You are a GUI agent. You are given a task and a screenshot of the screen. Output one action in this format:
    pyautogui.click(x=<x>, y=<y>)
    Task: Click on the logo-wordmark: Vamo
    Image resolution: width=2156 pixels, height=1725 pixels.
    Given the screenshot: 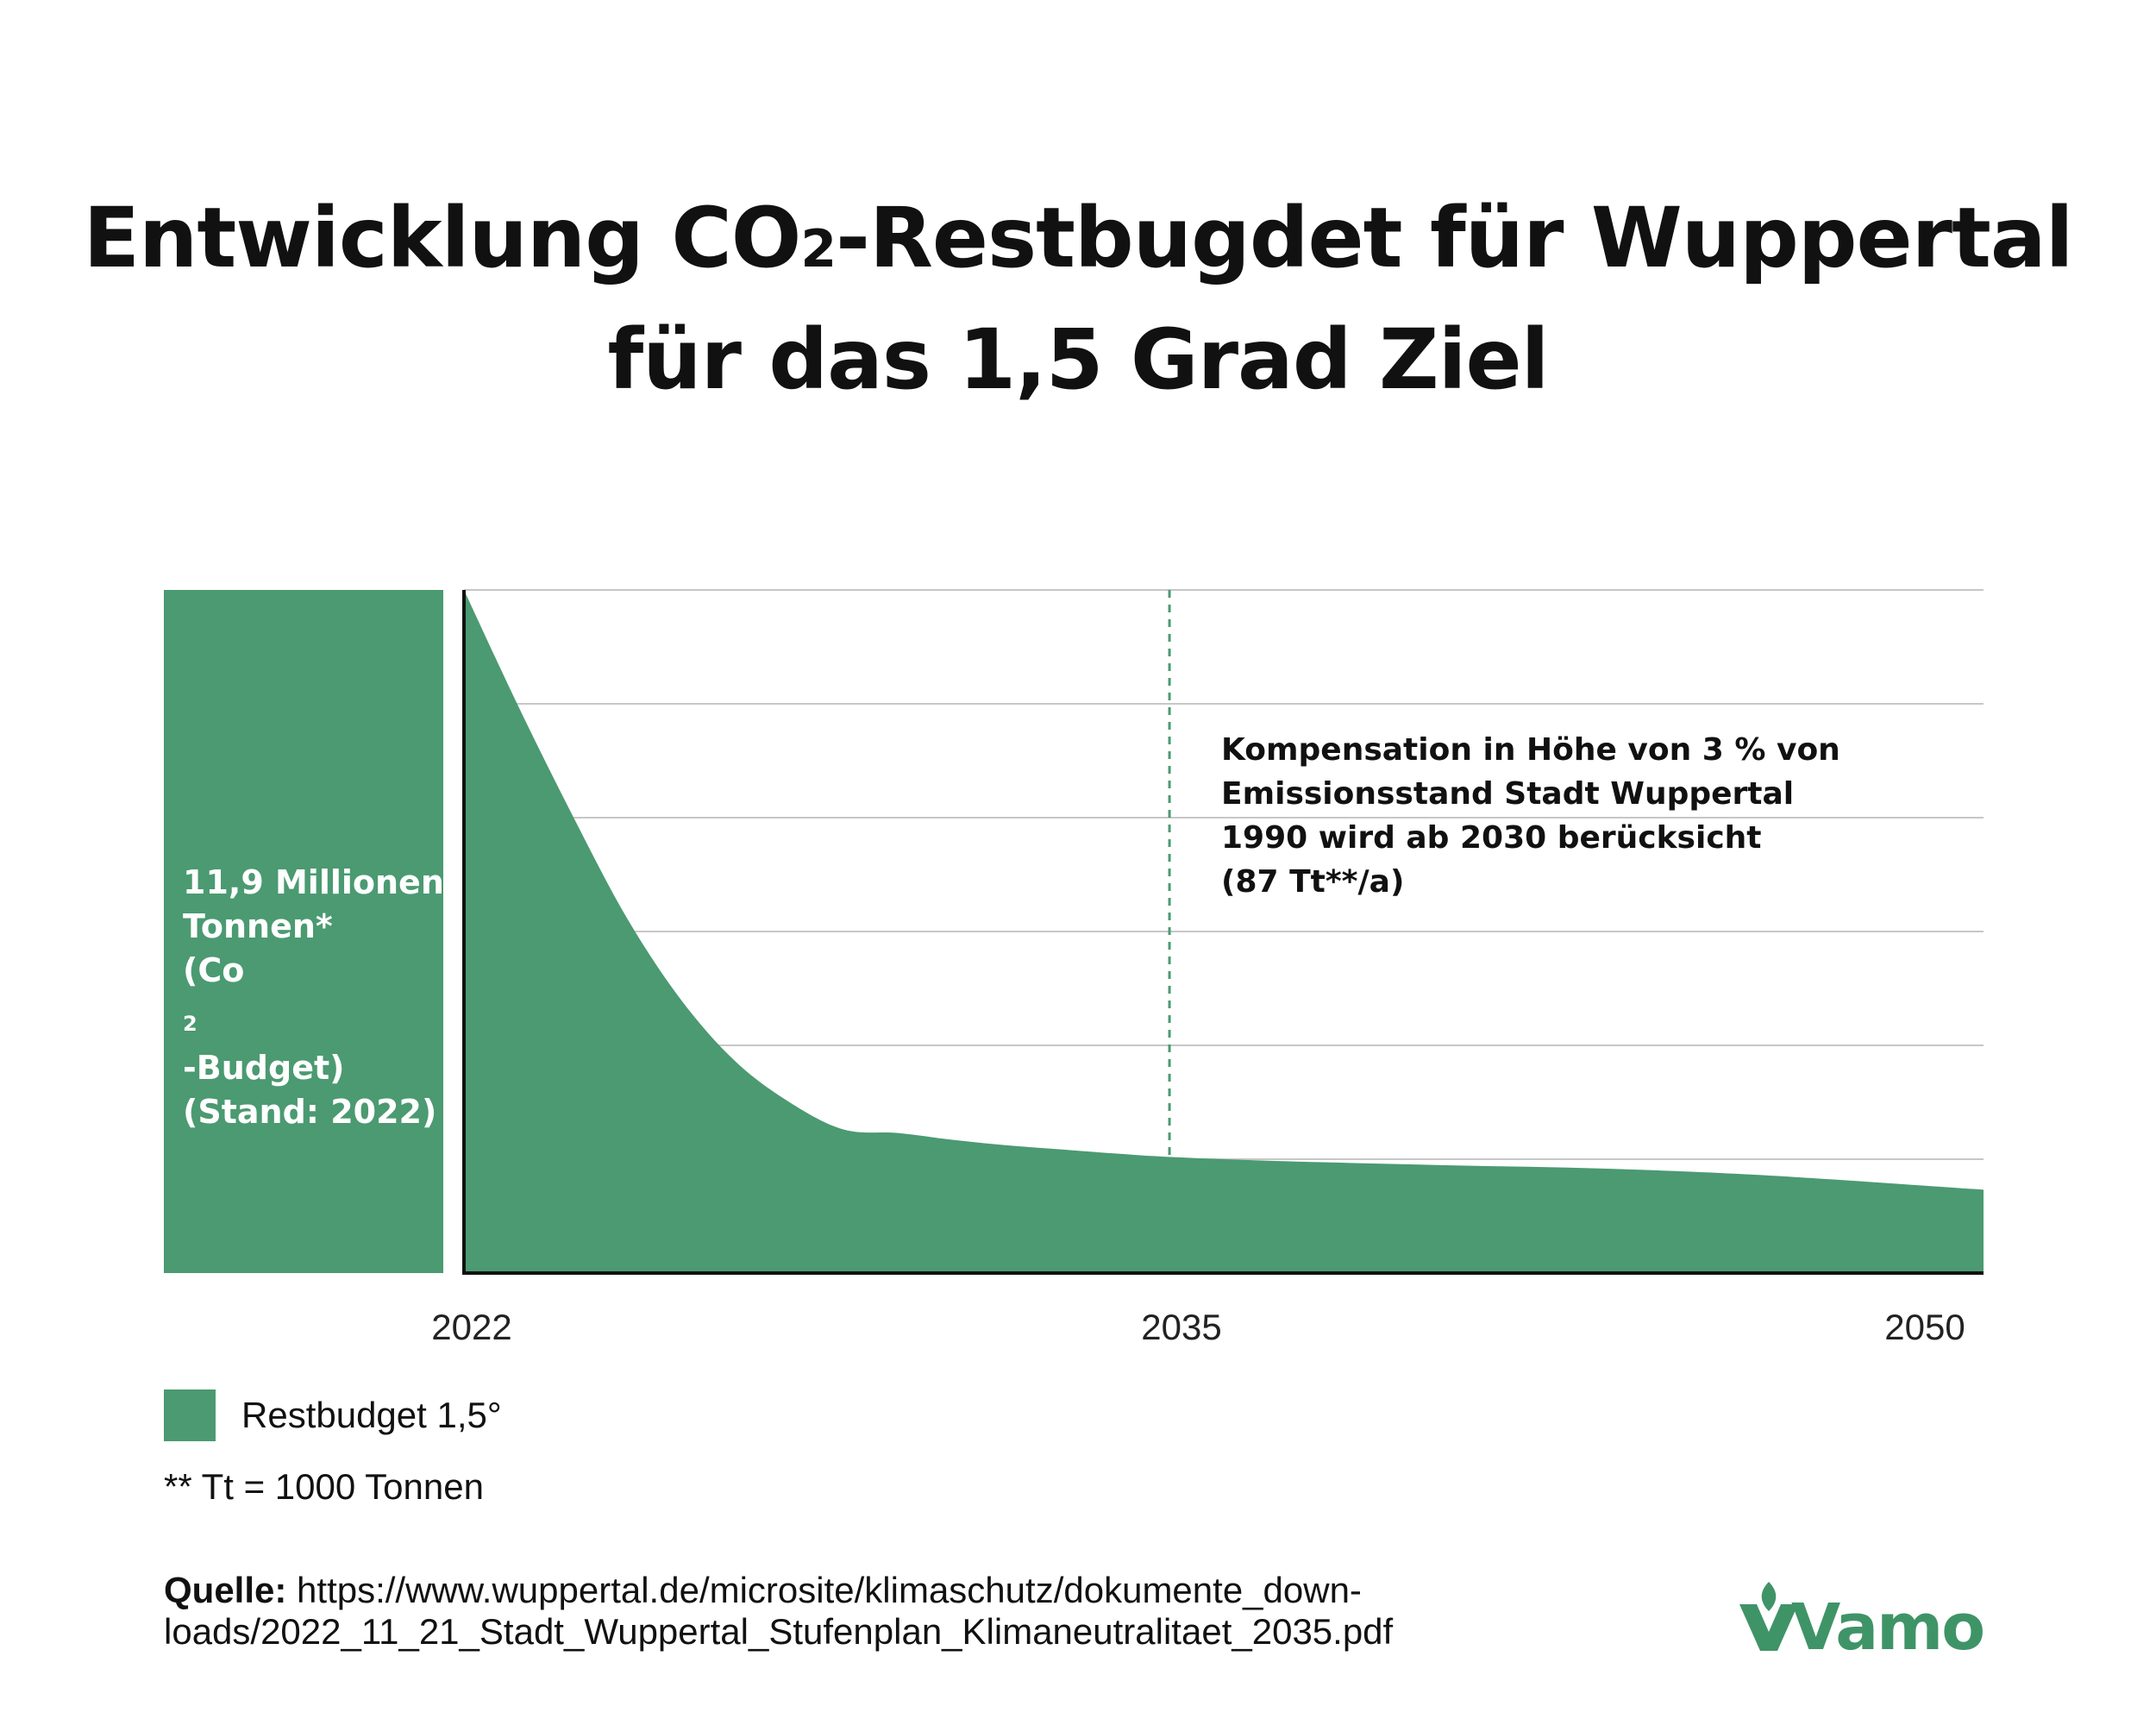 What is the action you would take?
    pyautogui.click(x=1887, y=1623)
    